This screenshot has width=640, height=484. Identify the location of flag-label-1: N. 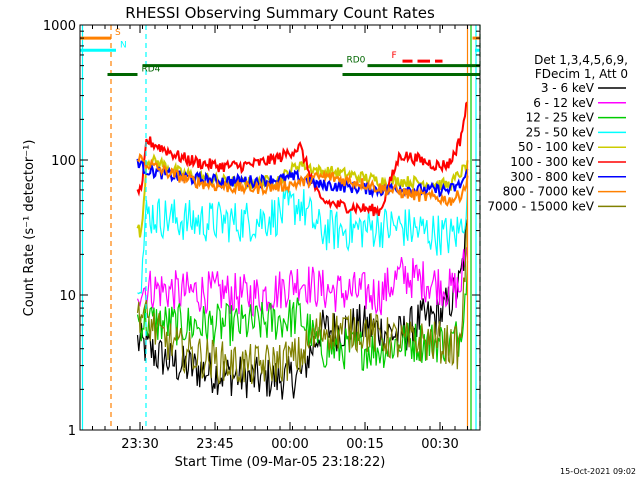
(123, 45).